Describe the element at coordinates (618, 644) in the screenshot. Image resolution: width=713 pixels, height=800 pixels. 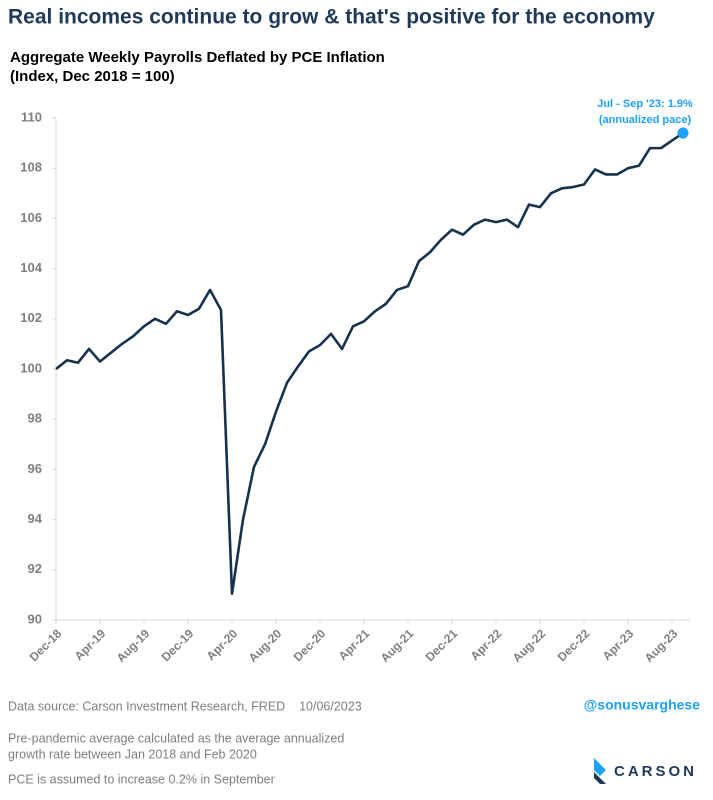
I see `x-tick-label: Apr-23` at that location.